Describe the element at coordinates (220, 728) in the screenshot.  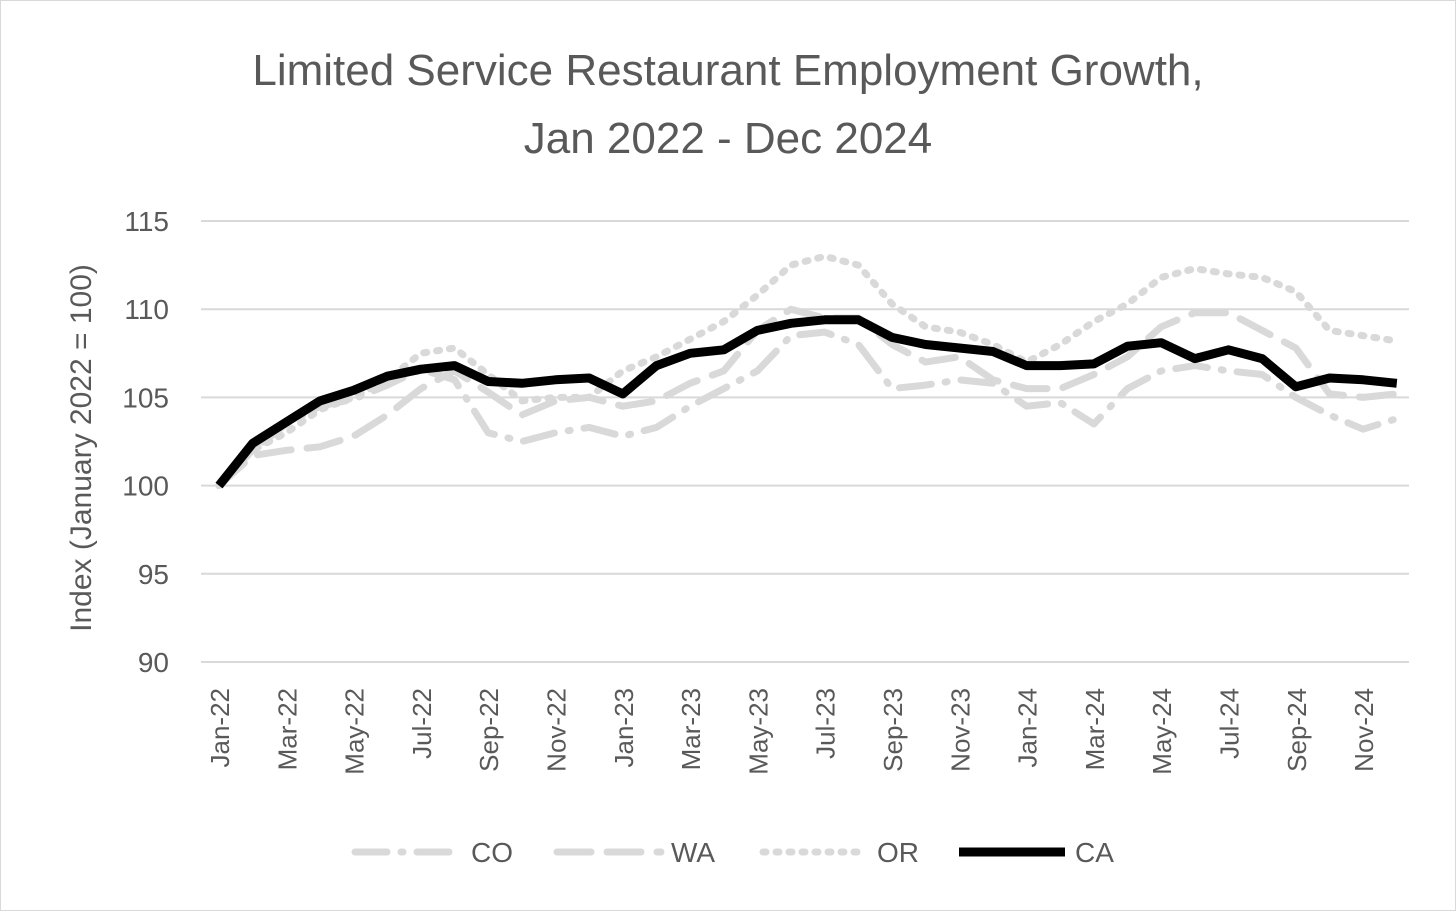
I see `x-tick-label: Jan-22` at that location.